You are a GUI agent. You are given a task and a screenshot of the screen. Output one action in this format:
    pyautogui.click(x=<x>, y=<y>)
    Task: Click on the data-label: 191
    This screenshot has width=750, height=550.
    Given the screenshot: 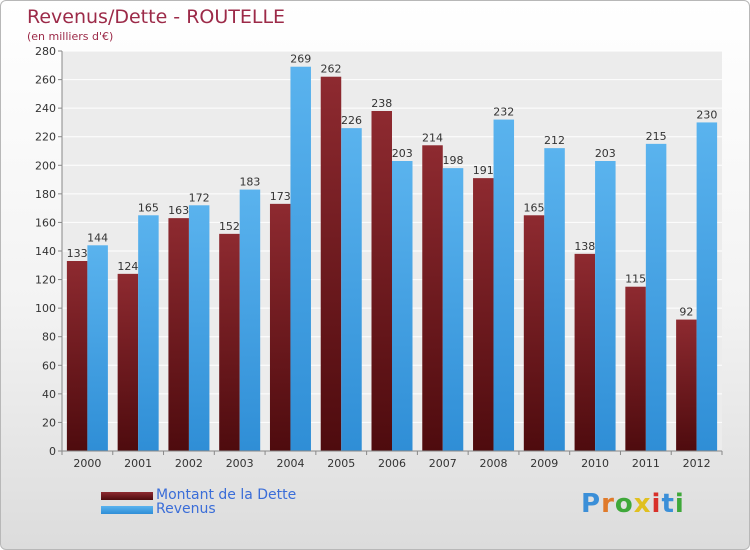 What is the action you would take?
    pyautogui.click(x=483, y=170)
    